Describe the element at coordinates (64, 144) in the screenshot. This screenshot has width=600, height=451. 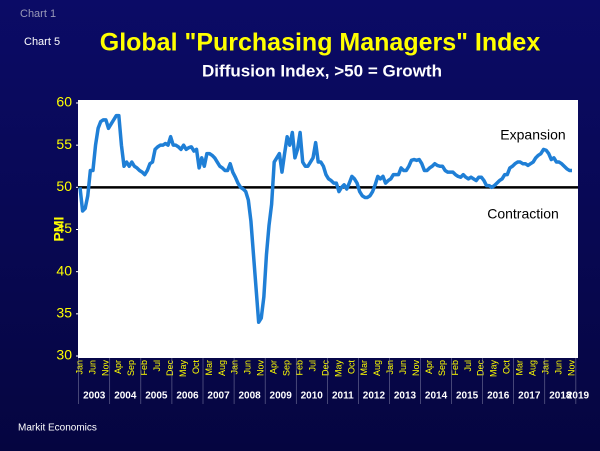
I see `y-tick-label: 55` at that location.